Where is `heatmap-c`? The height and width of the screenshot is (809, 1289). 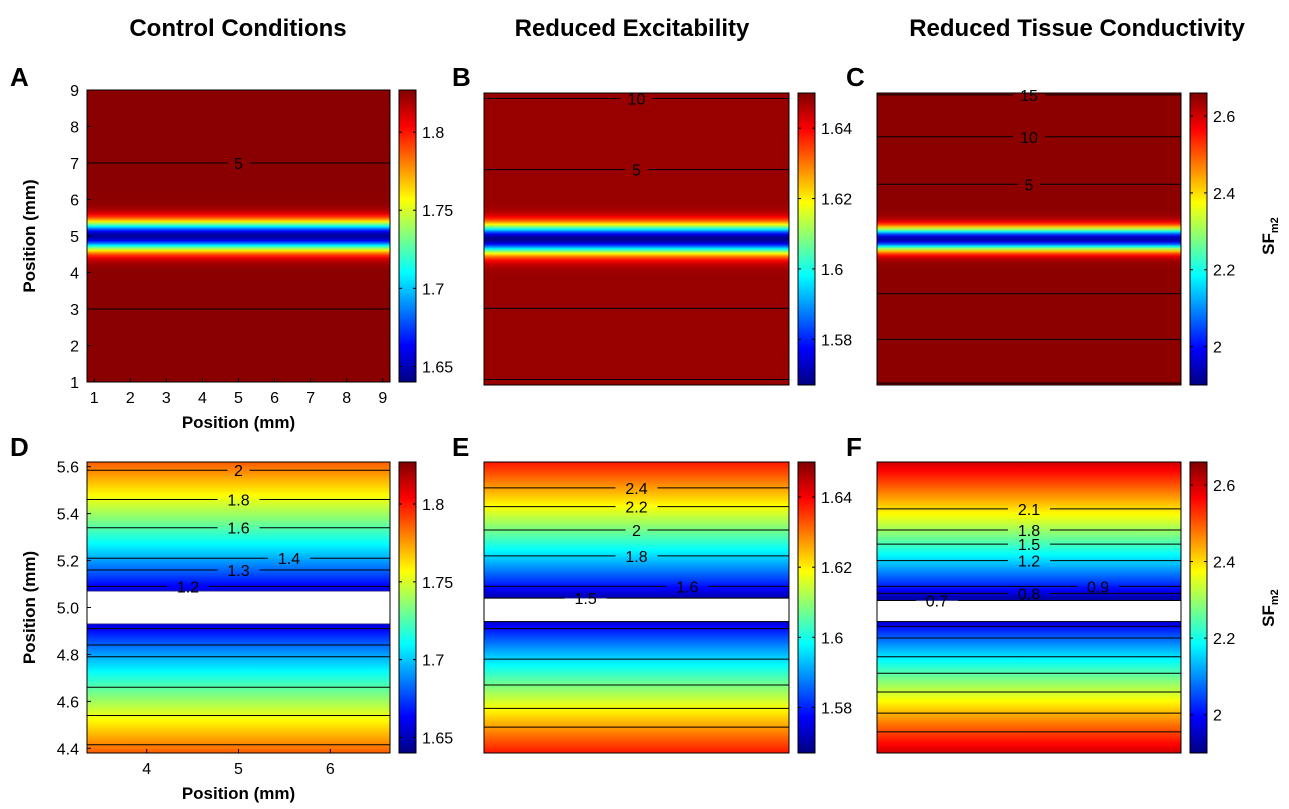
heatmap-c is located at coordinates (1029, 239).